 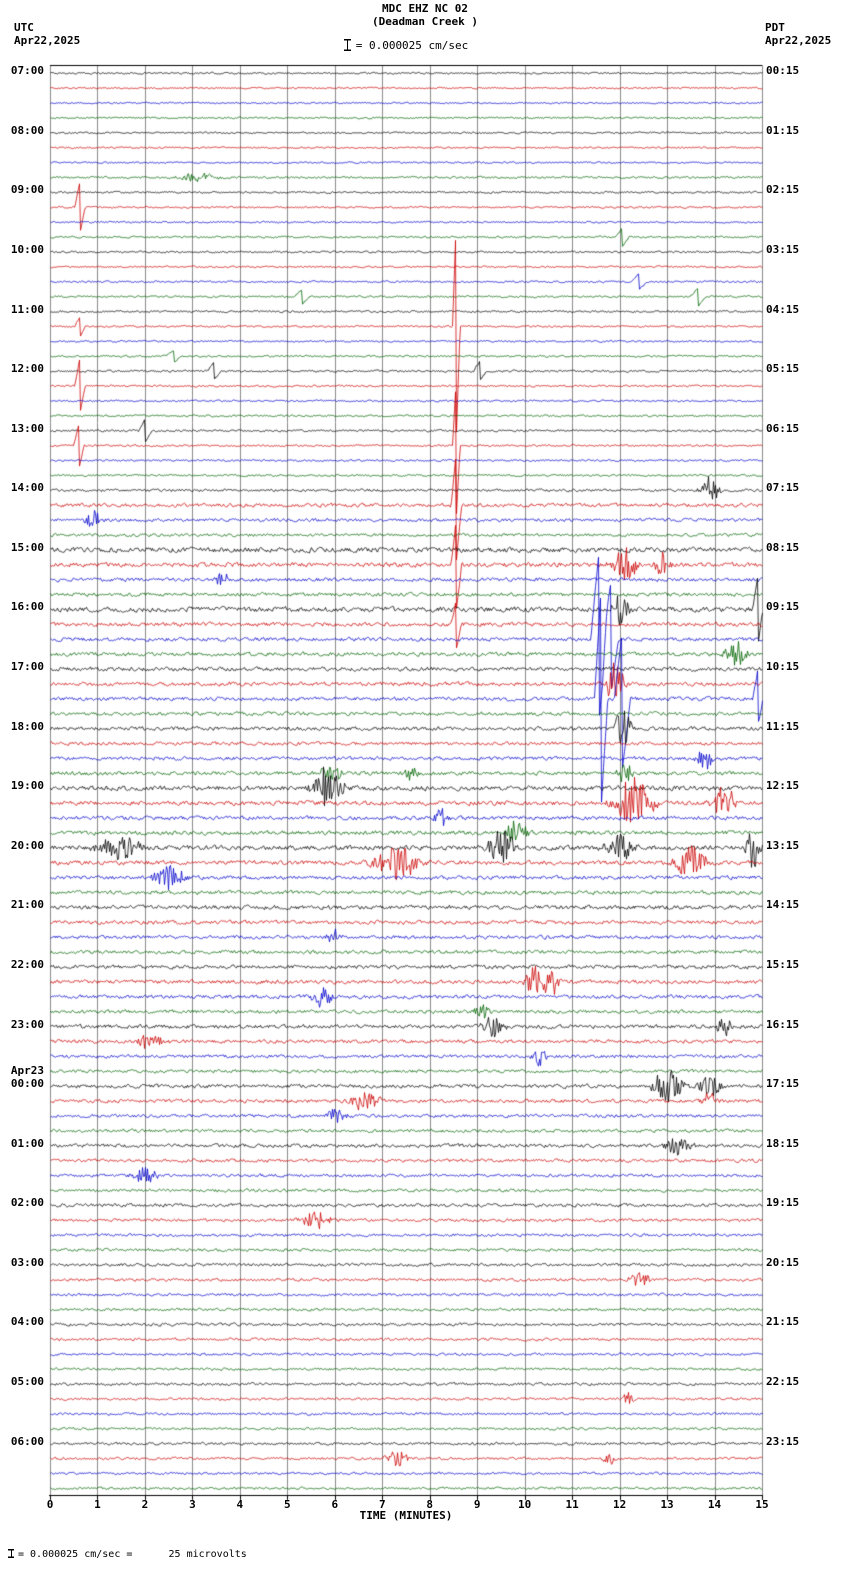 What do you see at coordinates (425, 21) in the screenshot?
I see `station-location: (Deadman Creek )` at bounding box center [425, 21].